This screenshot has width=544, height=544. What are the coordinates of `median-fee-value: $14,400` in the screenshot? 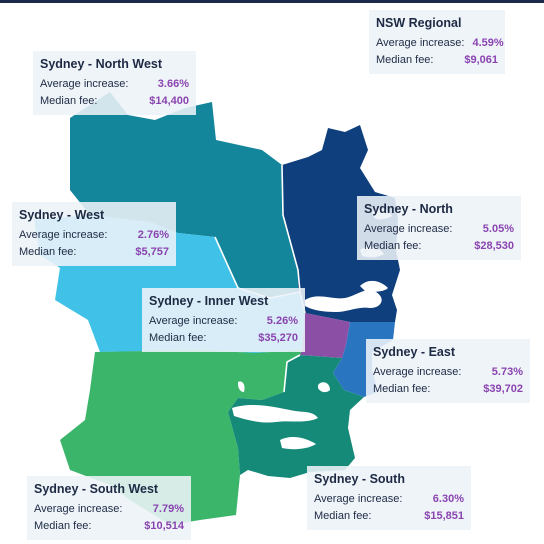 It's located at (169, 101).